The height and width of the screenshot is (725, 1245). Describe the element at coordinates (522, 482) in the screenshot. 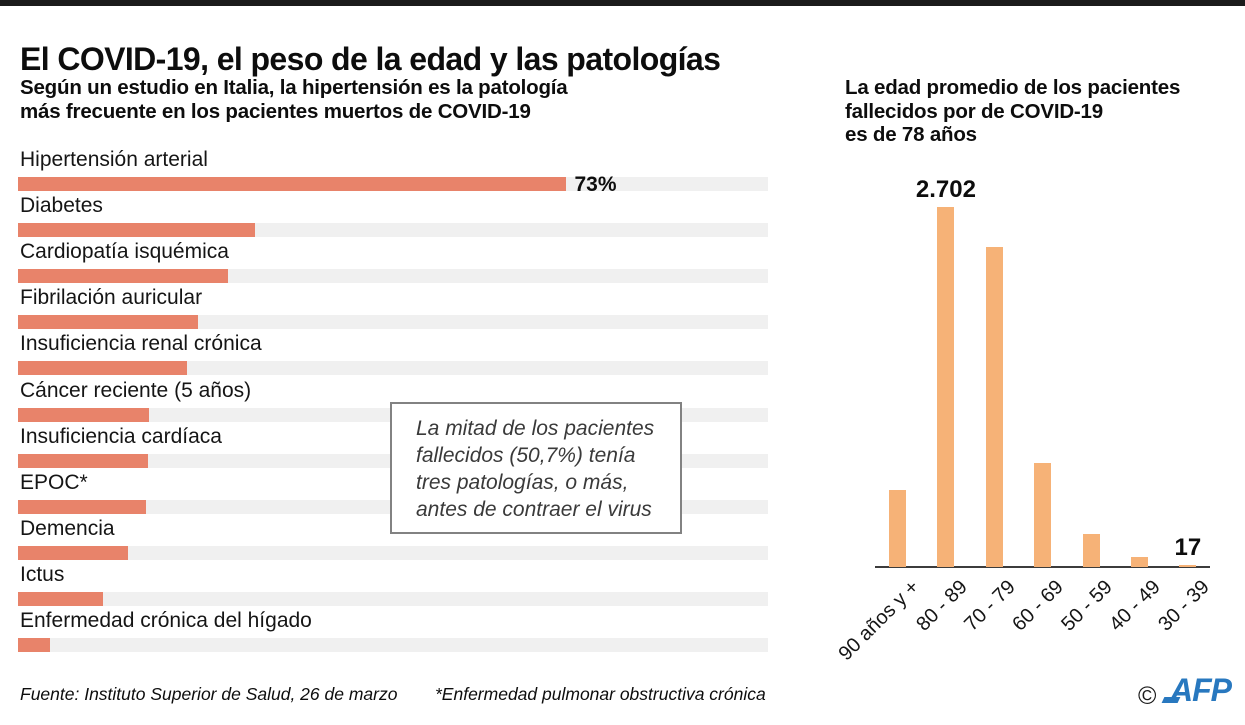

I see `note-line: tres patologías, o más,` at that location.